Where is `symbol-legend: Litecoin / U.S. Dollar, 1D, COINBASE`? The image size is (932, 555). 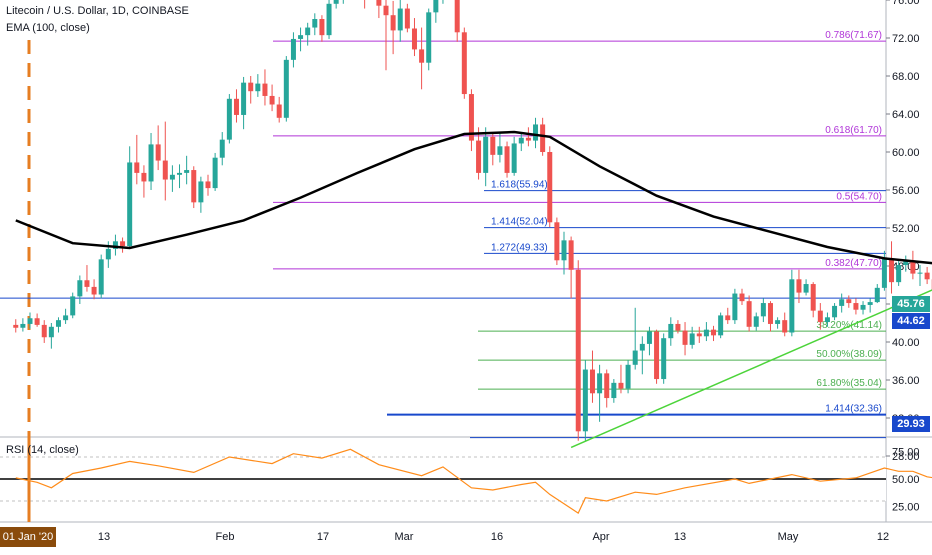 symbol-legend: Litecoin / U.S. Dollar, 1D, COINBASE is located at coordinates (97, 11).